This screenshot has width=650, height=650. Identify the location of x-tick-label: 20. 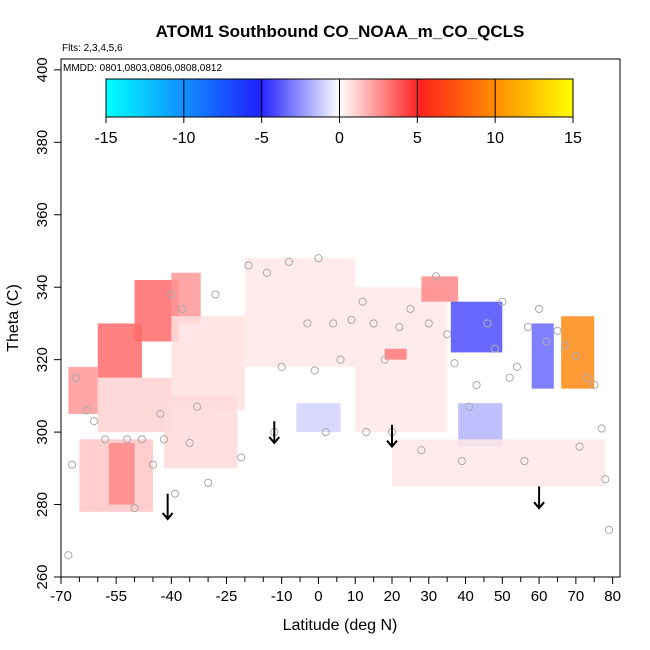
(392, 596).